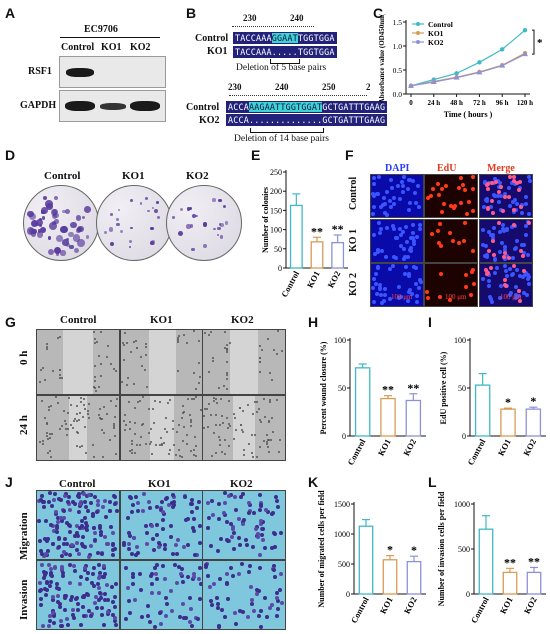  Describe the element at coordinates (197, 176) in the screenshot. I see `dish-label-ko2: KO2` at that location.